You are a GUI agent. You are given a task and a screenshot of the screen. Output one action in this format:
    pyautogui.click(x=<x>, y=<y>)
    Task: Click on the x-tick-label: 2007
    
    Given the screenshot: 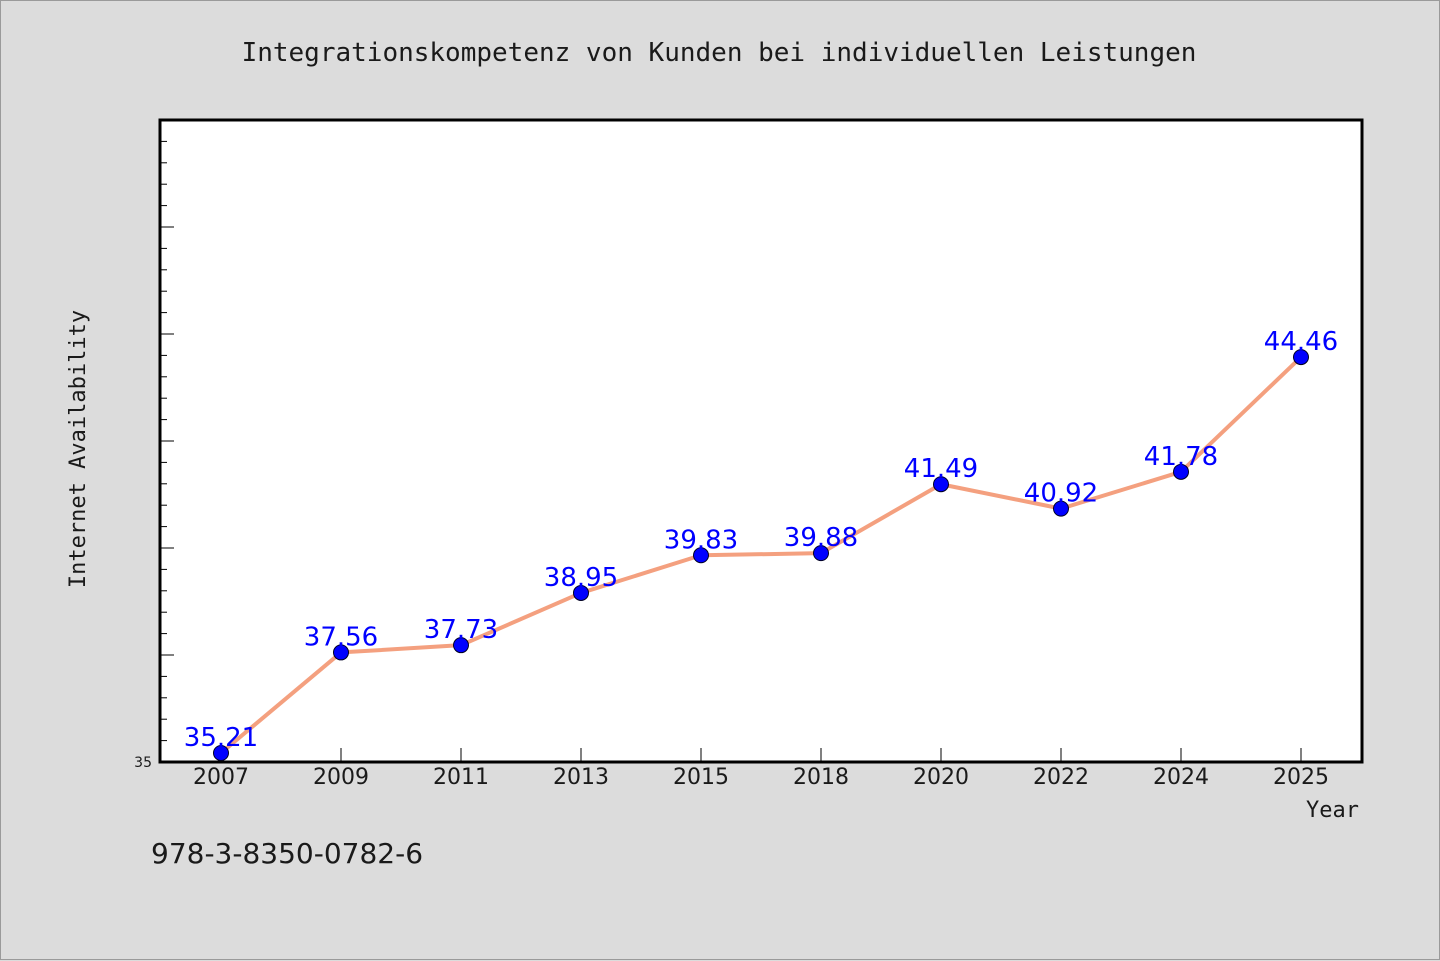 What is the action you would take?
    pyautogui.click(x=221, y=777)
    